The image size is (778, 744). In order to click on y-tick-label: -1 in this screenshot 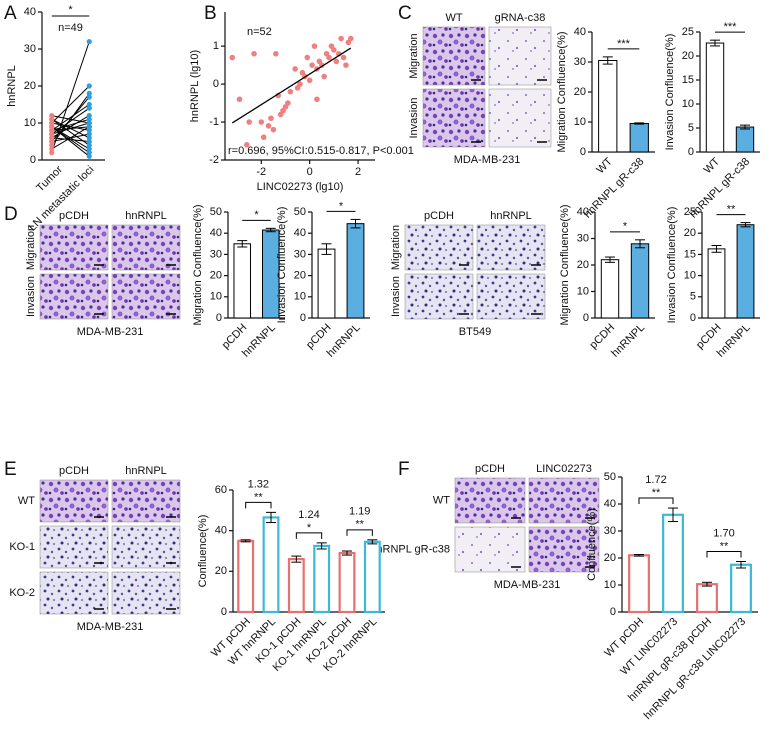, I will do `click(214, 122)`.